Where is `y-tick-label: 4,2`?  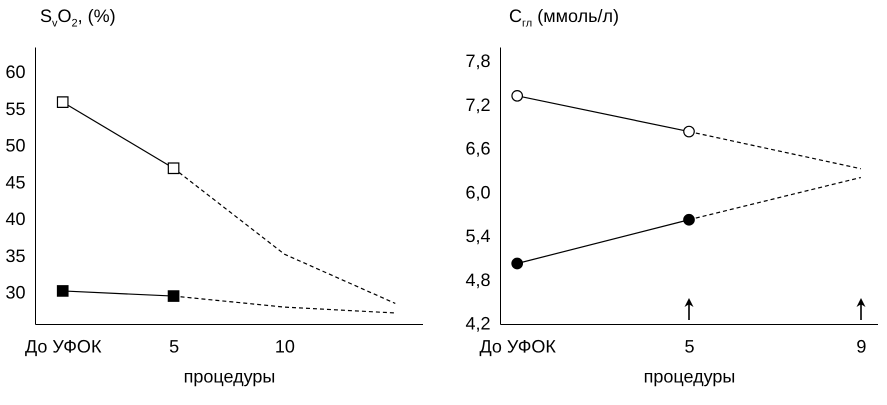
y-tick-label: 4,2 is located at coordinates (477, 324).